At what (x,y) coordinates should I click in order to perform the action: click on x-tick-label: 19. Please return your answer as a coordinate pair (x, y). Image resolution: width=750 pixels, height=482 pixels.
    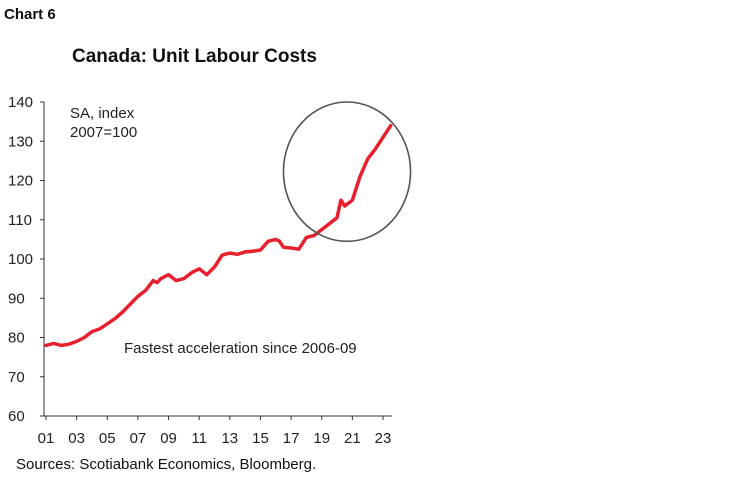
    Looking at the image, I should click on (321, 438).